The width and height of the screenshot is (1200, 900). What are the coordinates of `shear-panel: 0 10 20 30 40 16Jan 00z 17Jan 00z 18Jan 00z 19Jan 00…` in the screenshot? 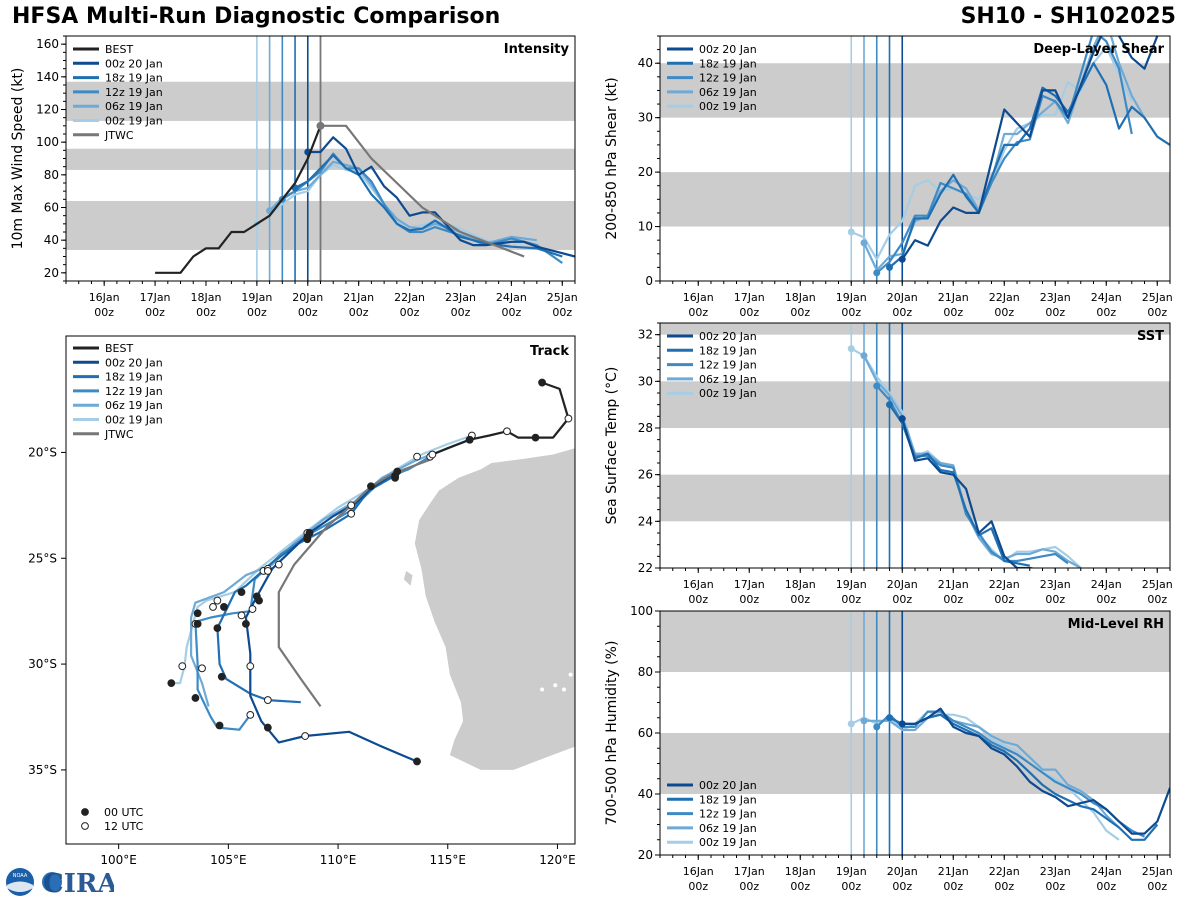 It's located at (888, 177).